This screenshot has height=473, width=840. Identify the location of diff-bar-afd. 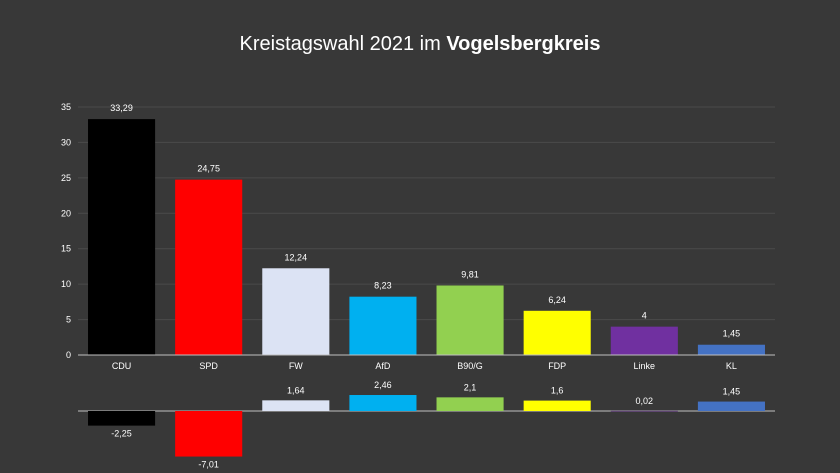
(383, 403).